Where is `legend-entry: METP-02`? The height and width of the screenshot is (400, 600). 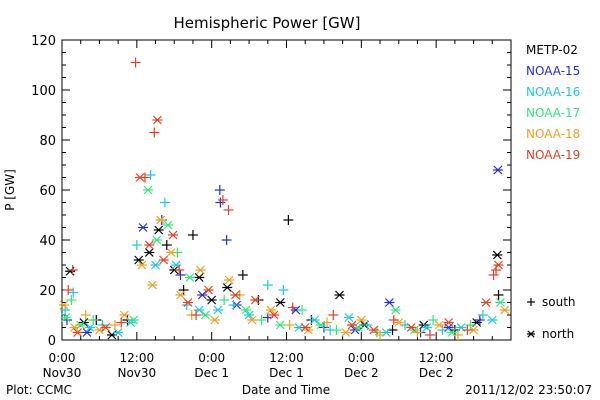
legend-entry: METP-02 is located at coordinates (552, 50).